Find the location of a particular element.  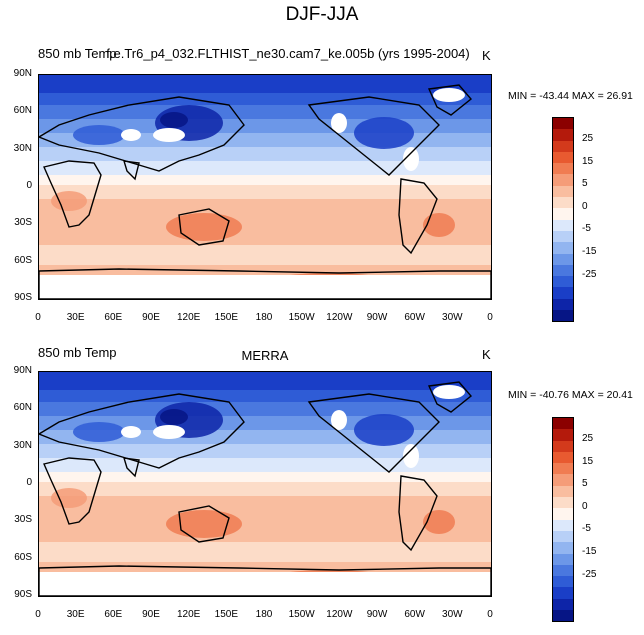

lat-tick-label: 60N is located at coordinates (22, 408).